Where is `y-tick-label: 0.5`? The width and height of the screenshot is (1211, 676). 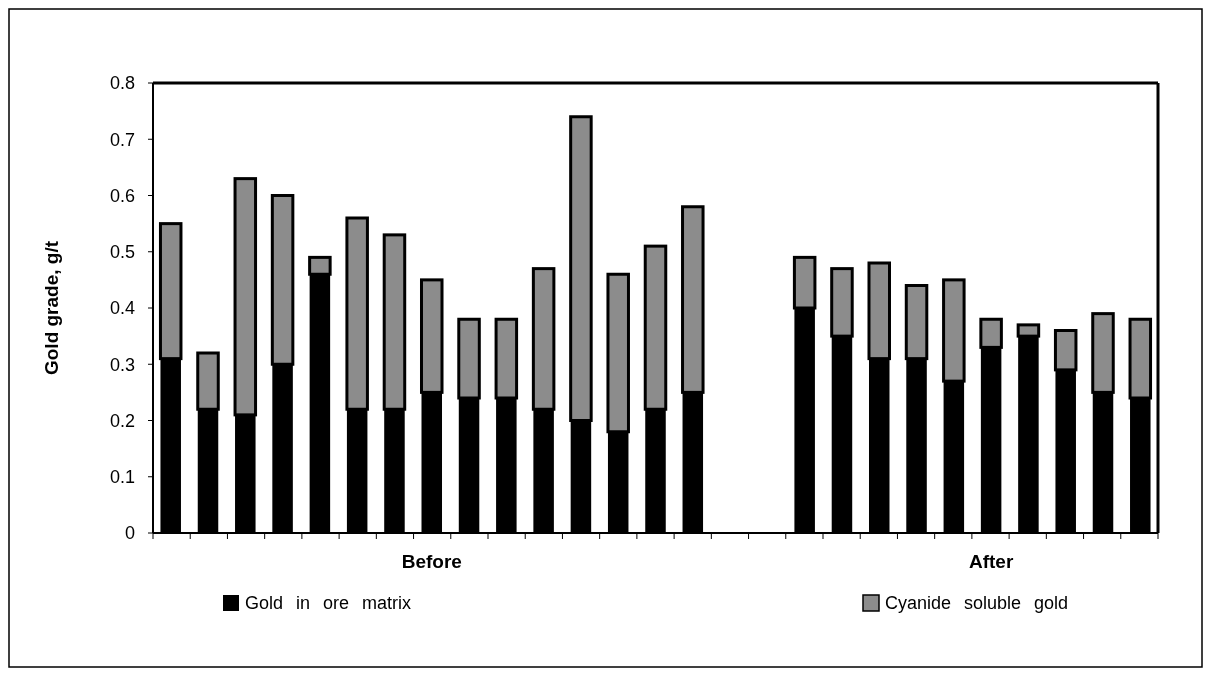 y-tick-label: 0.5 is located at coordinates (122, 252).